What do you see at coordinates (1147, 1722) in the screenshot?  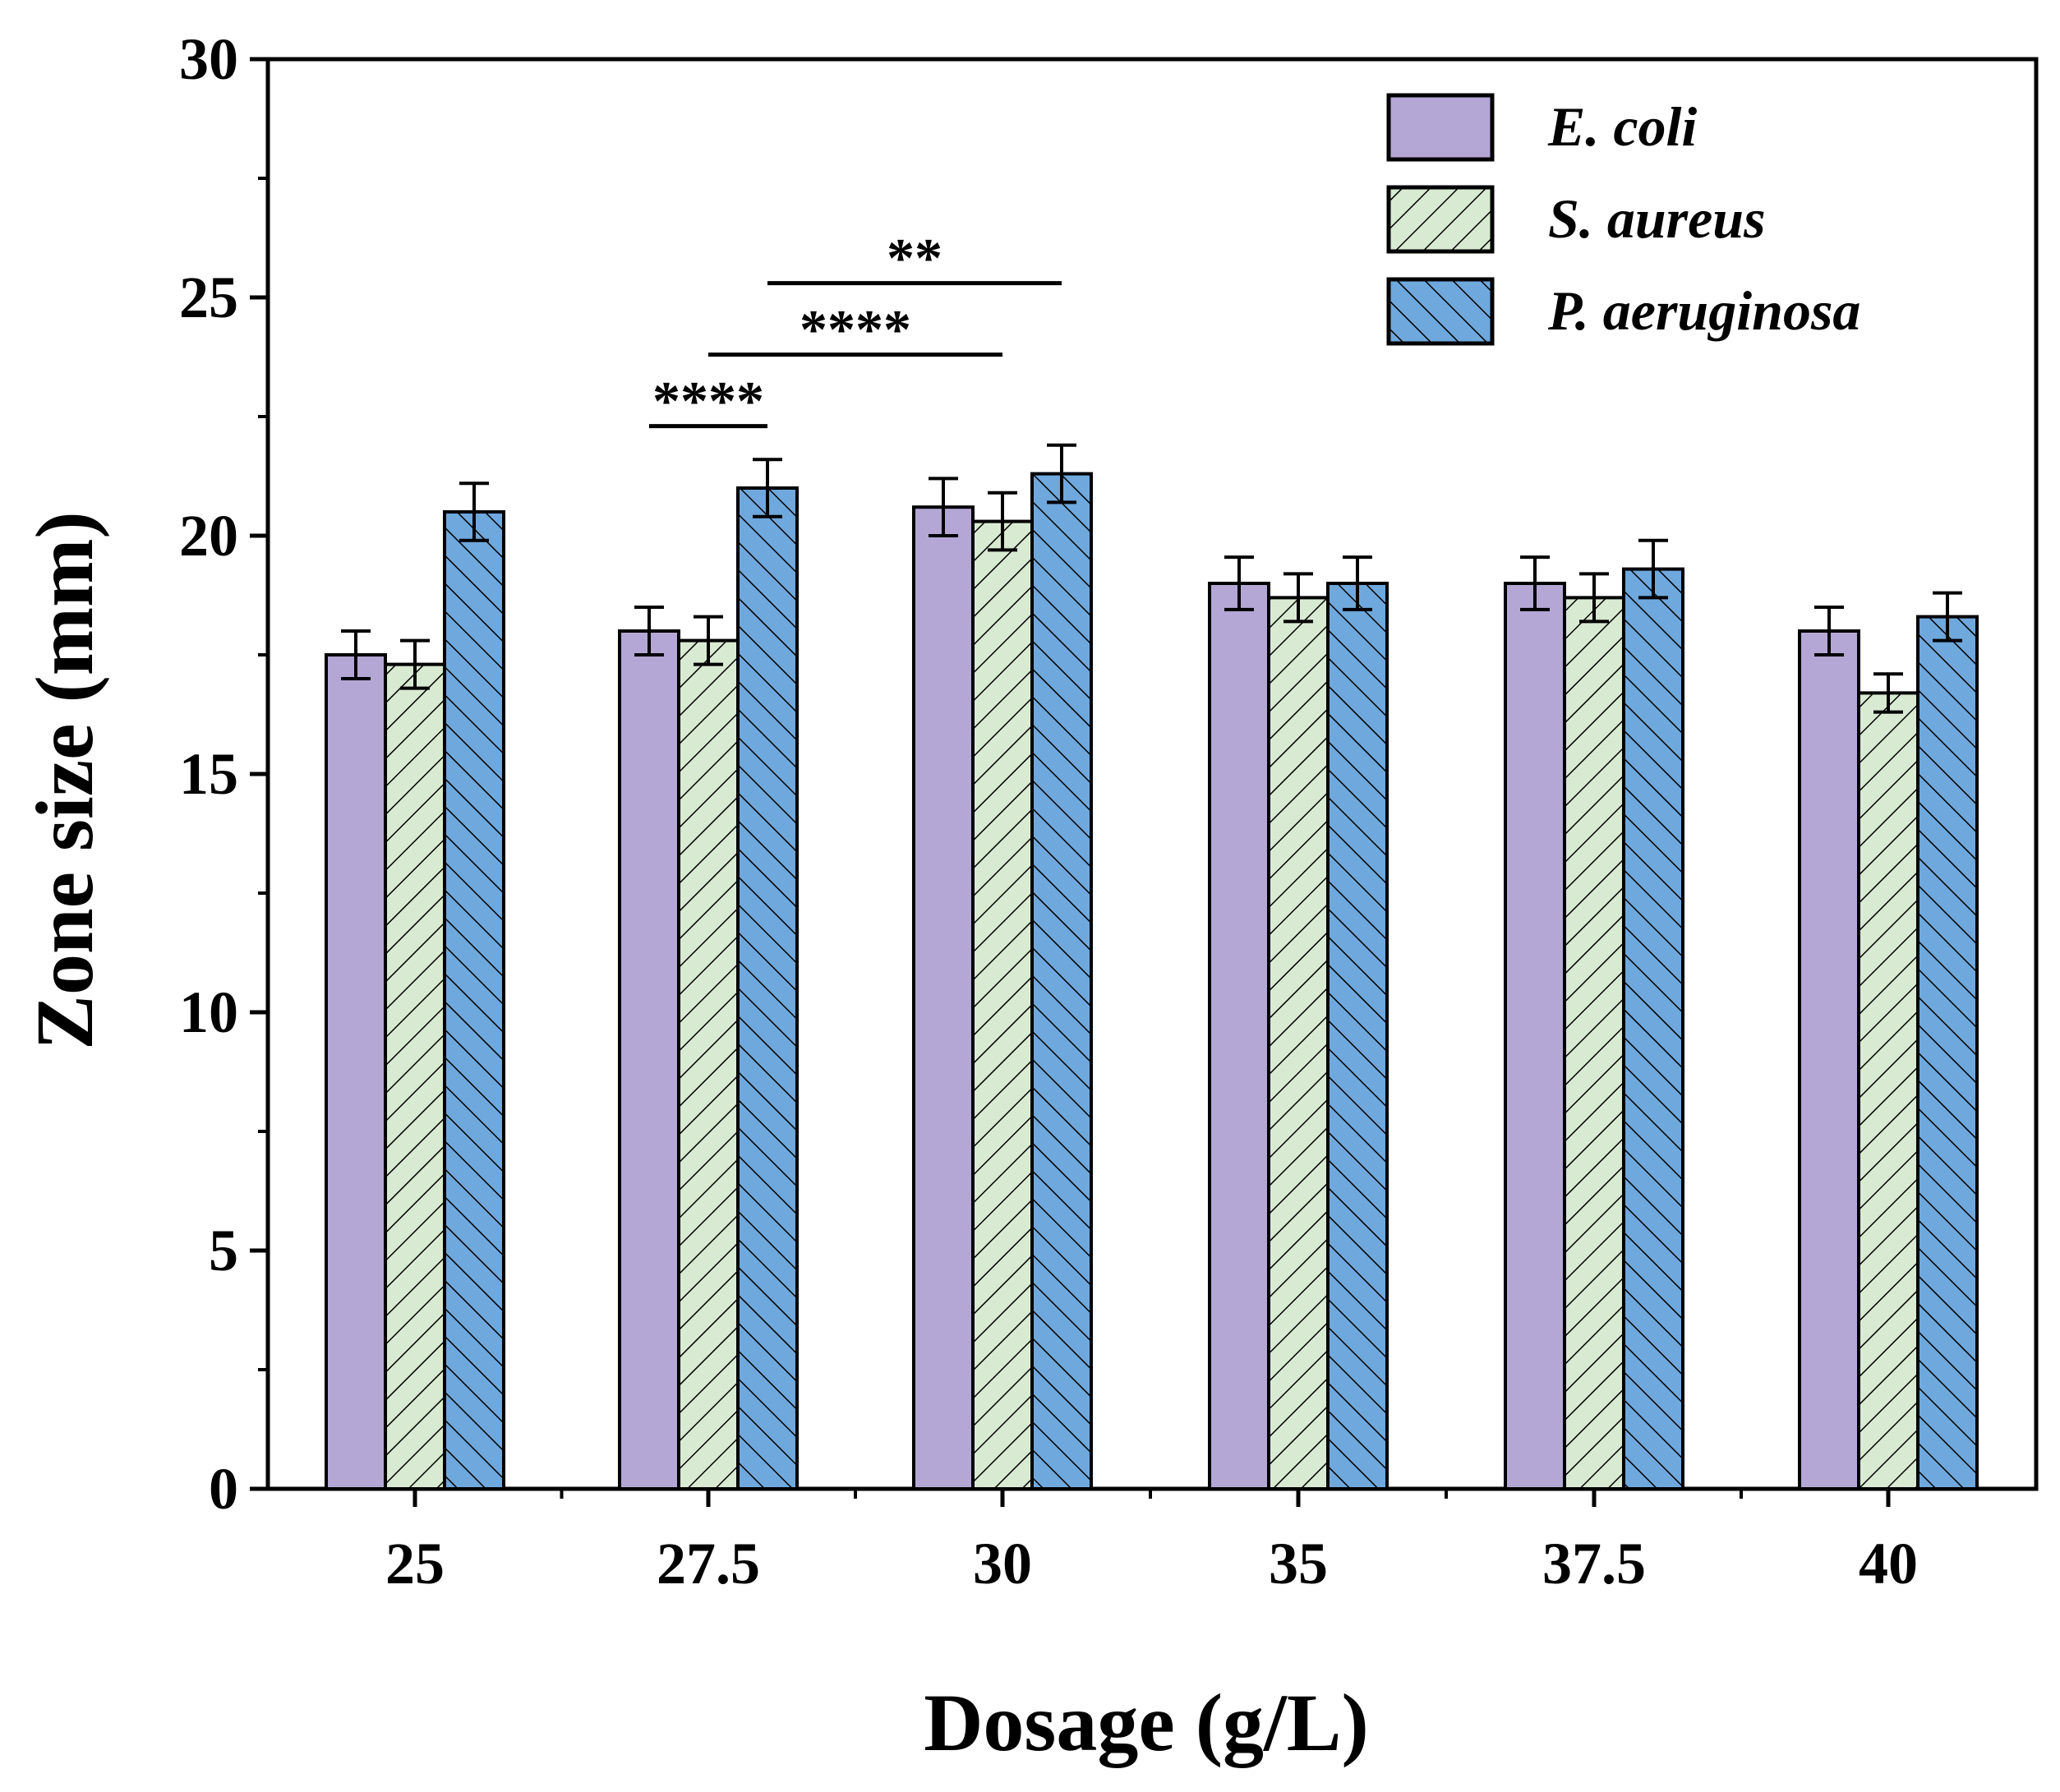 I see `x-axis-title: Dosage (g/L)` at bounding box center [1147, 1722].